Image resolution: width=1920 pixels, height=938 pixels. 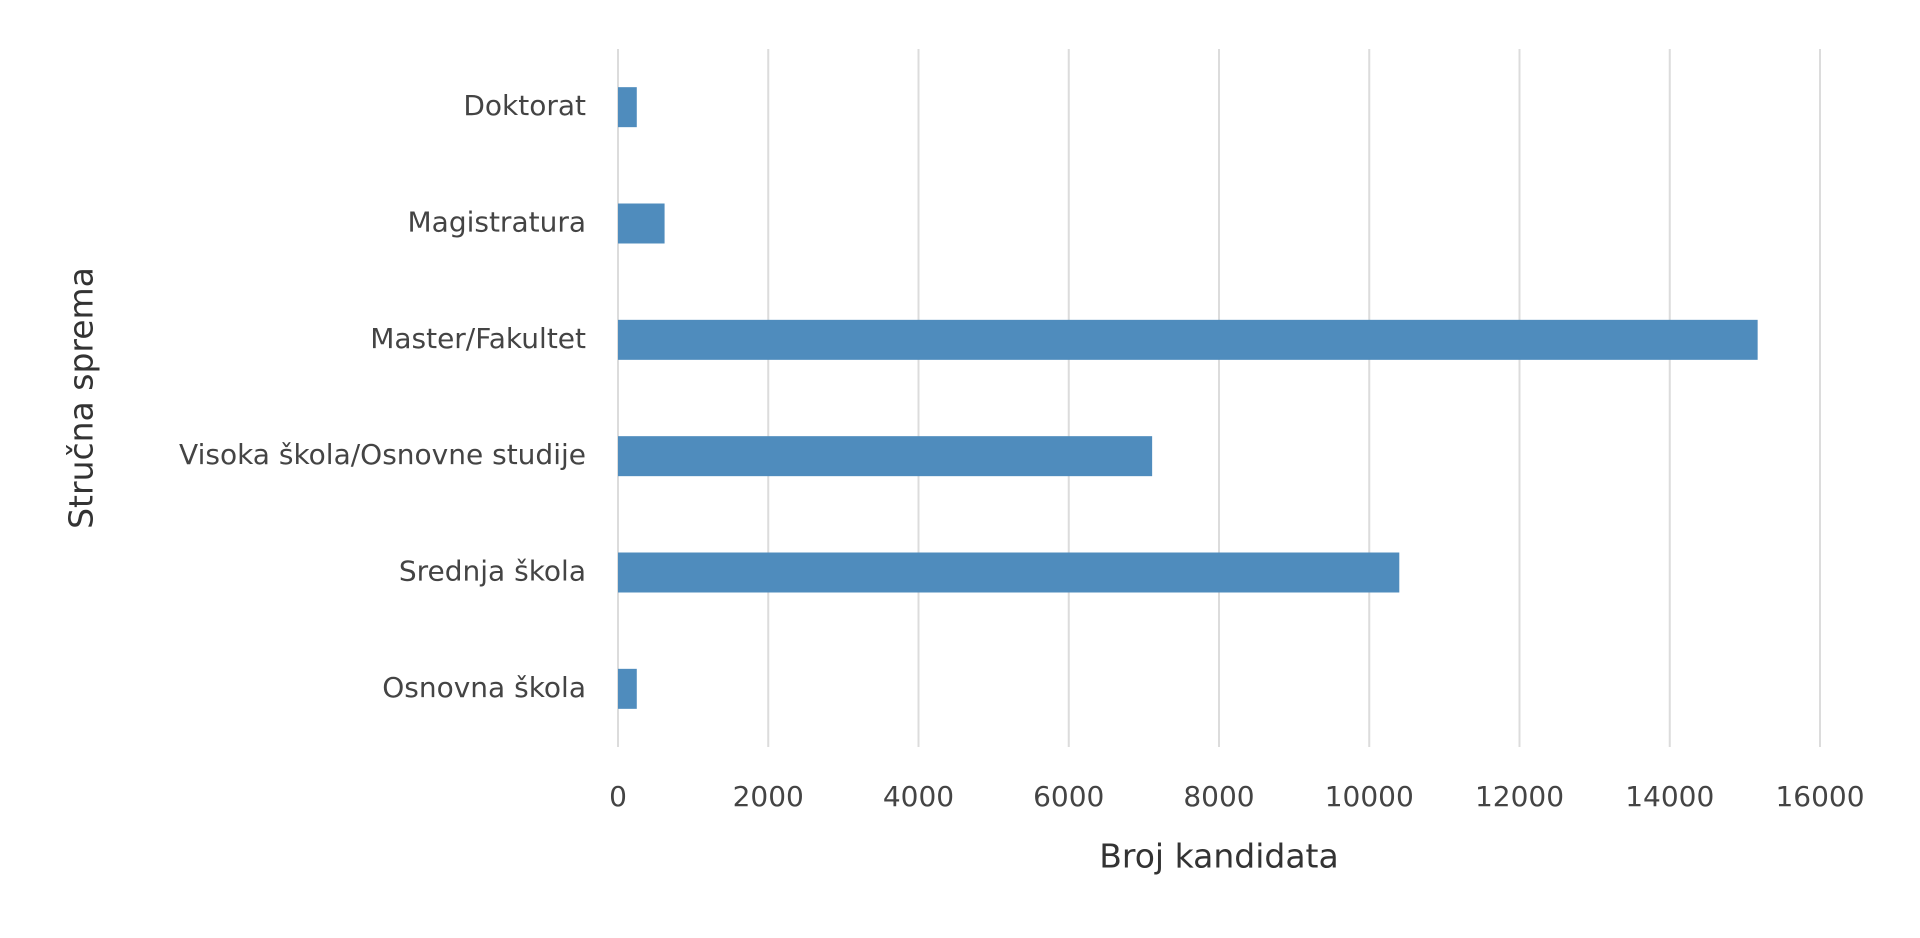 I want to click on y-axis-title: Stručna sprema, so click(x=81, y=398).